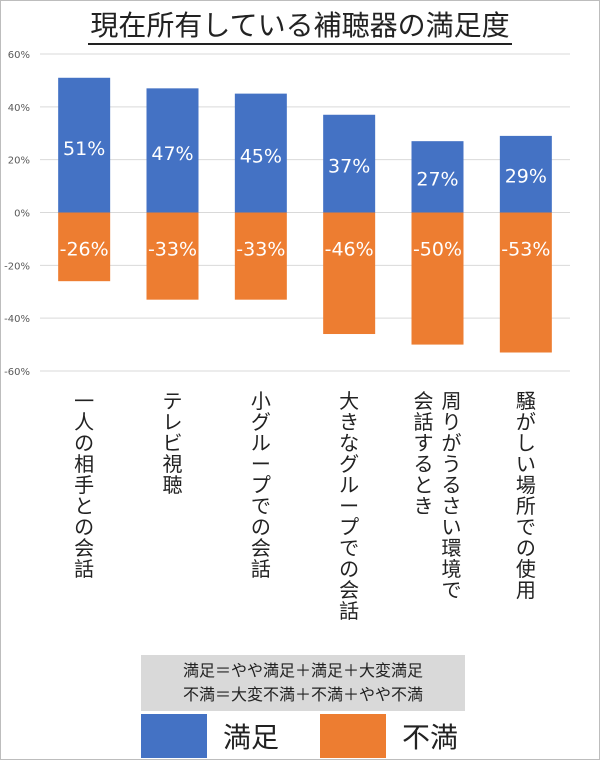  I want to click on legend-label-satisfied: 満足, so click(251, 737).